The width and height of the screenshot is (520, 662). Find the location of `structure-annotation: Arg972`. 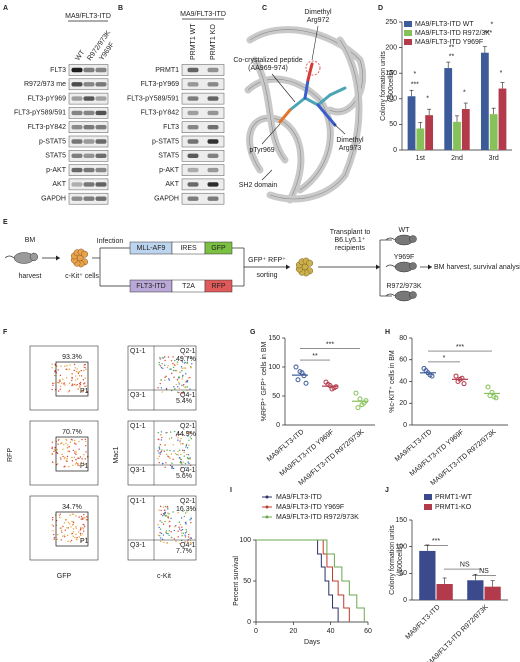

structure-annotation: Arg972 is located at coordinates (318, 20).